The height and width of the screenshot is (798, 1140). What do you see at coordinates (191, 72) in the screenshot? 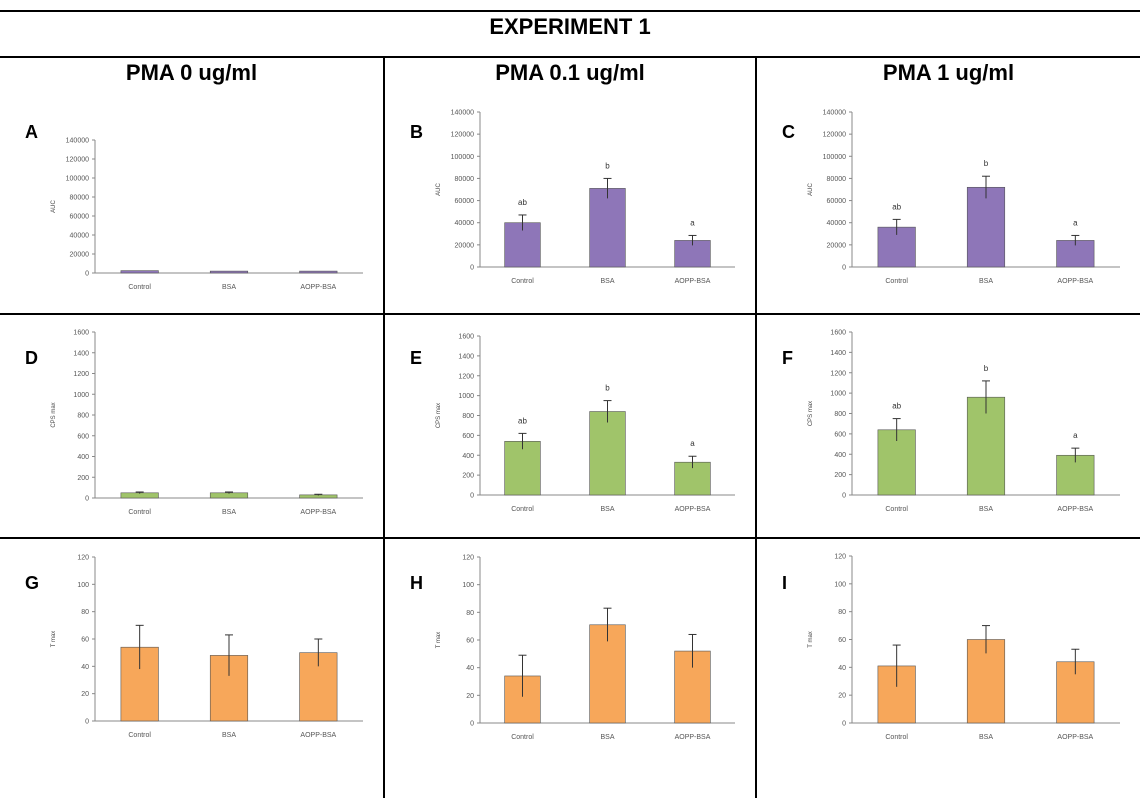
I see `column-title-pma-0: PMA 0 ug/ml` at bounding box center [191, 72].